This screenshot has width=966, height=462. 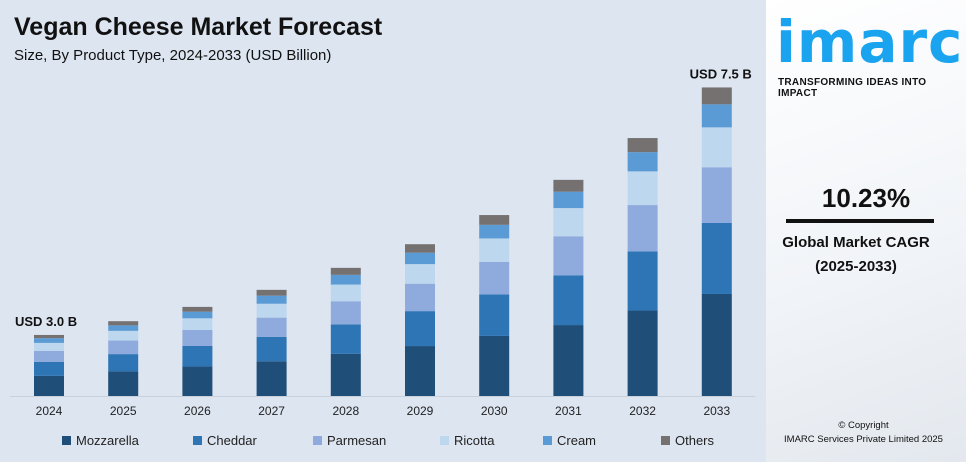 What do you see at coordinates (568, 256) in the screenshot?
I see `bar-segment-parmesan-2031` at bounding box center [568, 256].